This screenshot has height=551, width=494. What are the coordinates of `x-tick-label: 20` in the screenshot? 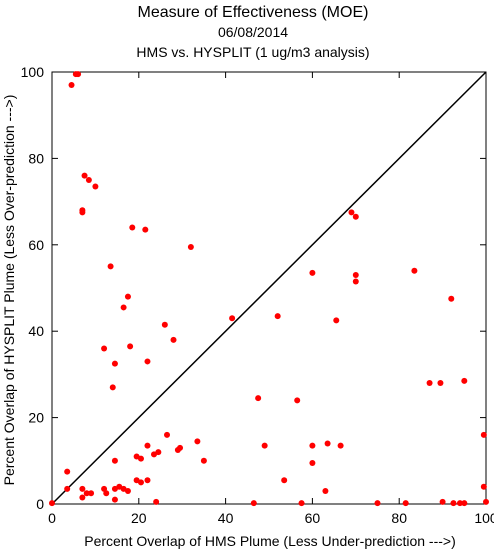 It's located at (139, 518).